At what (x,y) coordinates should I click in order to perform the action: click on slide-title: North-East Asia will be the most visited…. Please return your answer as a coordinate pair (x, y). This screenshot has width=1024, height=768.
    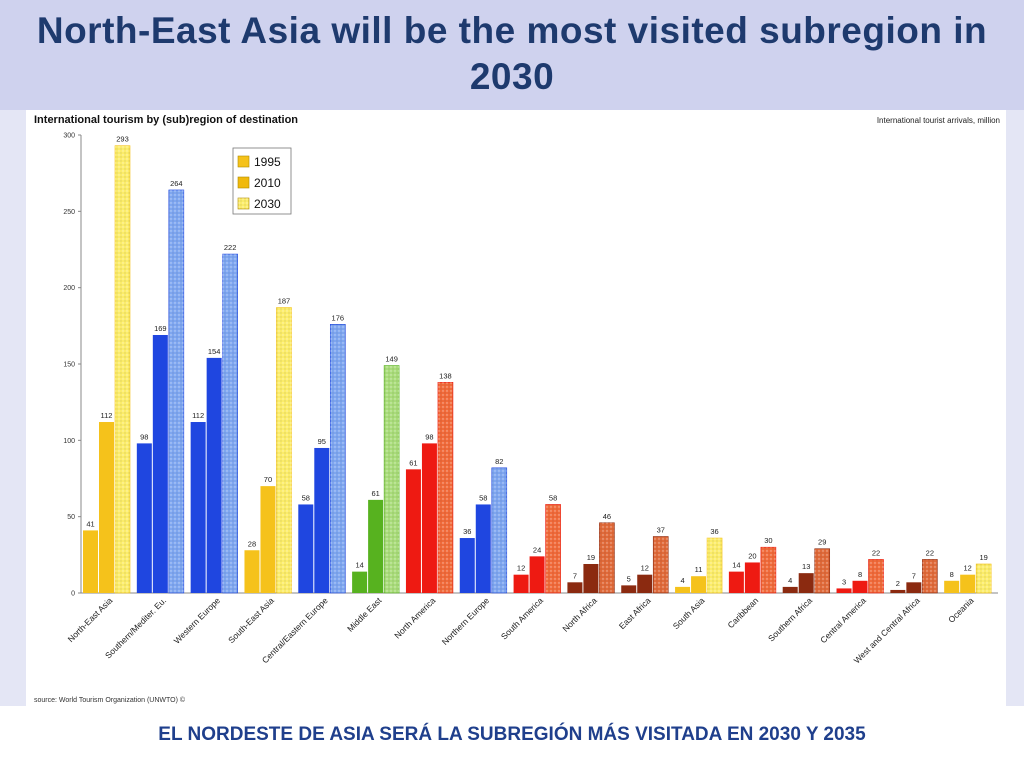
    Looking at the image, I should click on (512, 53).